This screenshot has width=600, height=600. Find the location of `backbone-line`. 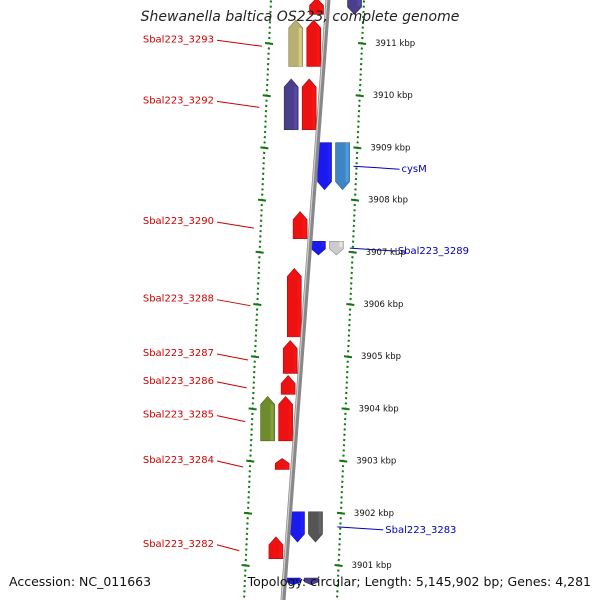

backbone-line is located at coordinates (305, 300).